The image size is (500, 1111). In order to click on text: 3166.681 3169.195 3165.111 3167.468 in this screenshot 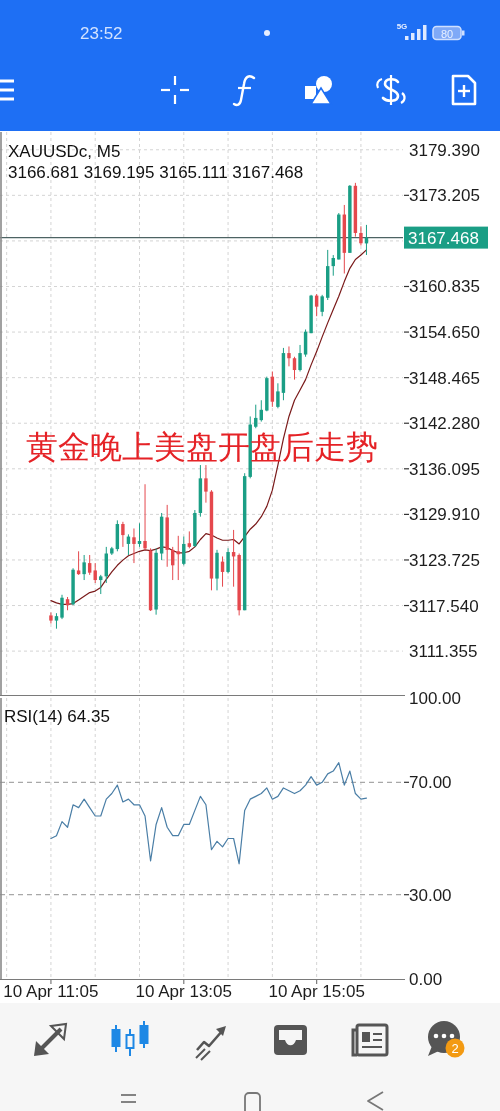, I will do `click(156, 172)`.